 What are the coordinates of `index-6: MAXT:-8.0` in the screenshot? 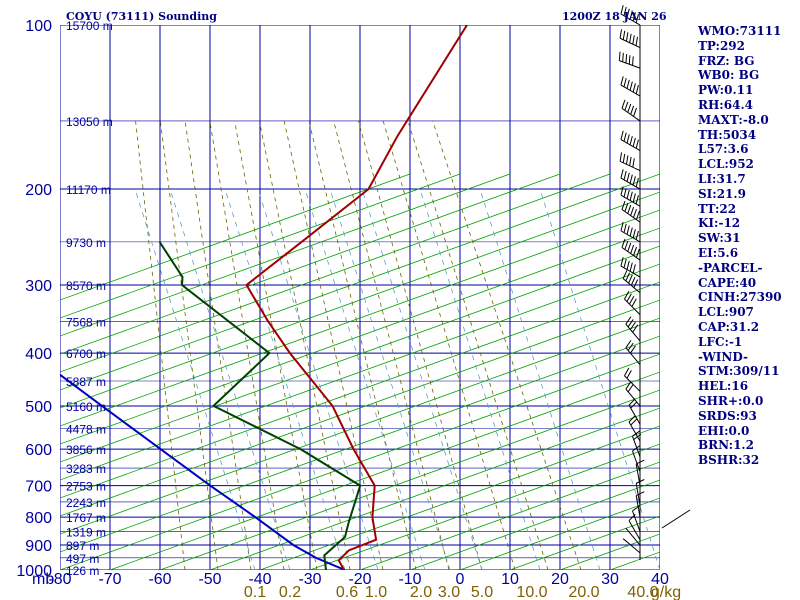 It's located at (733, 119).